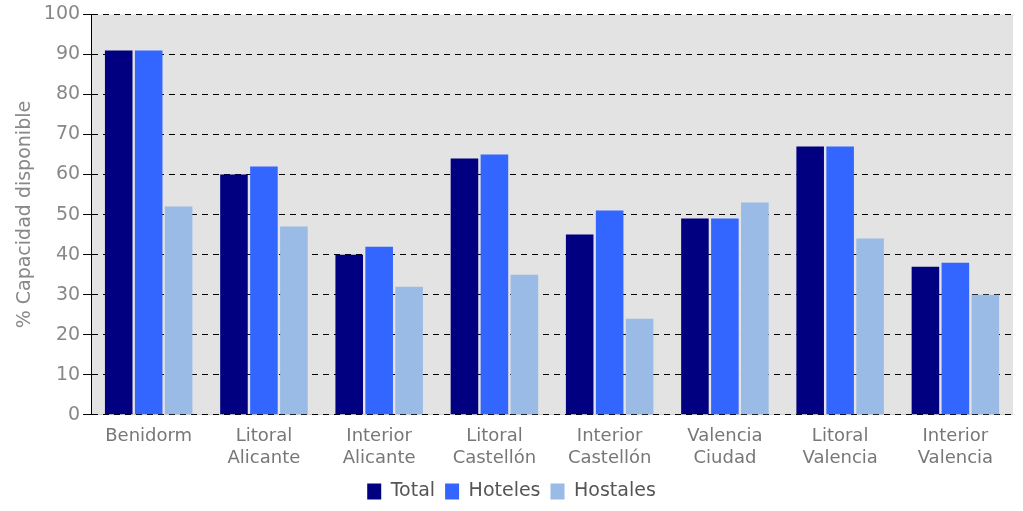 Image resolution: width=1023 pixels, height=511 pixels. I want to click on x-tick-label: Litoral Castellón, so click(494, 445).